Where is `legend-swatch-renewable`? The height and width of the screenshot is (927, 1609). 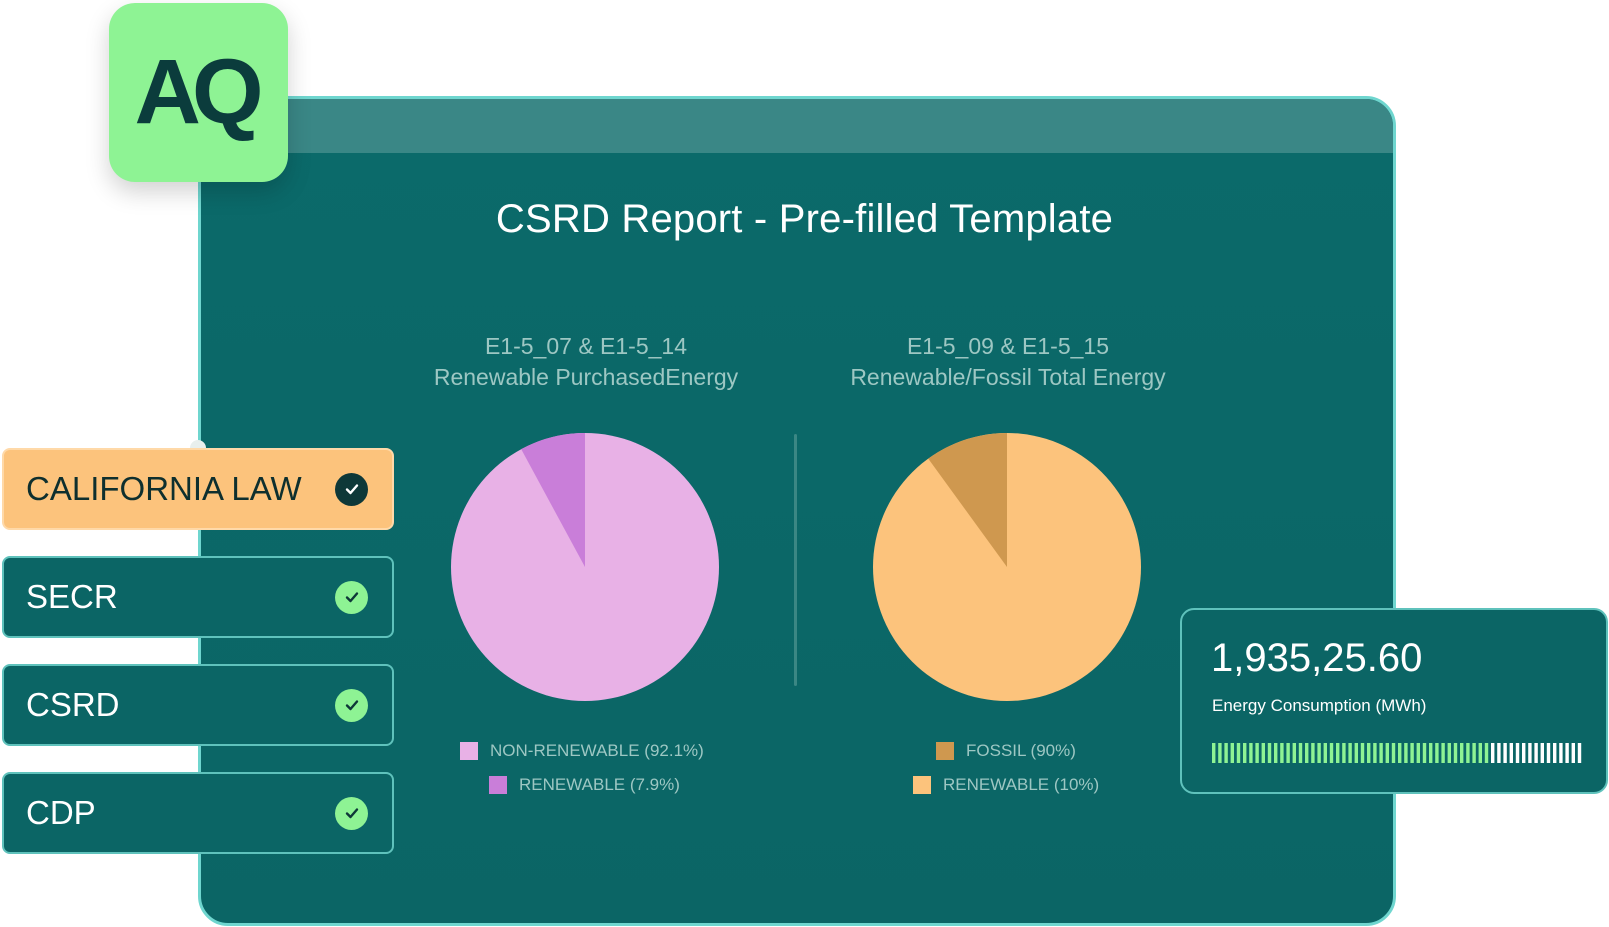
legend-swatch-renewable is located at coordinates (498, 785).